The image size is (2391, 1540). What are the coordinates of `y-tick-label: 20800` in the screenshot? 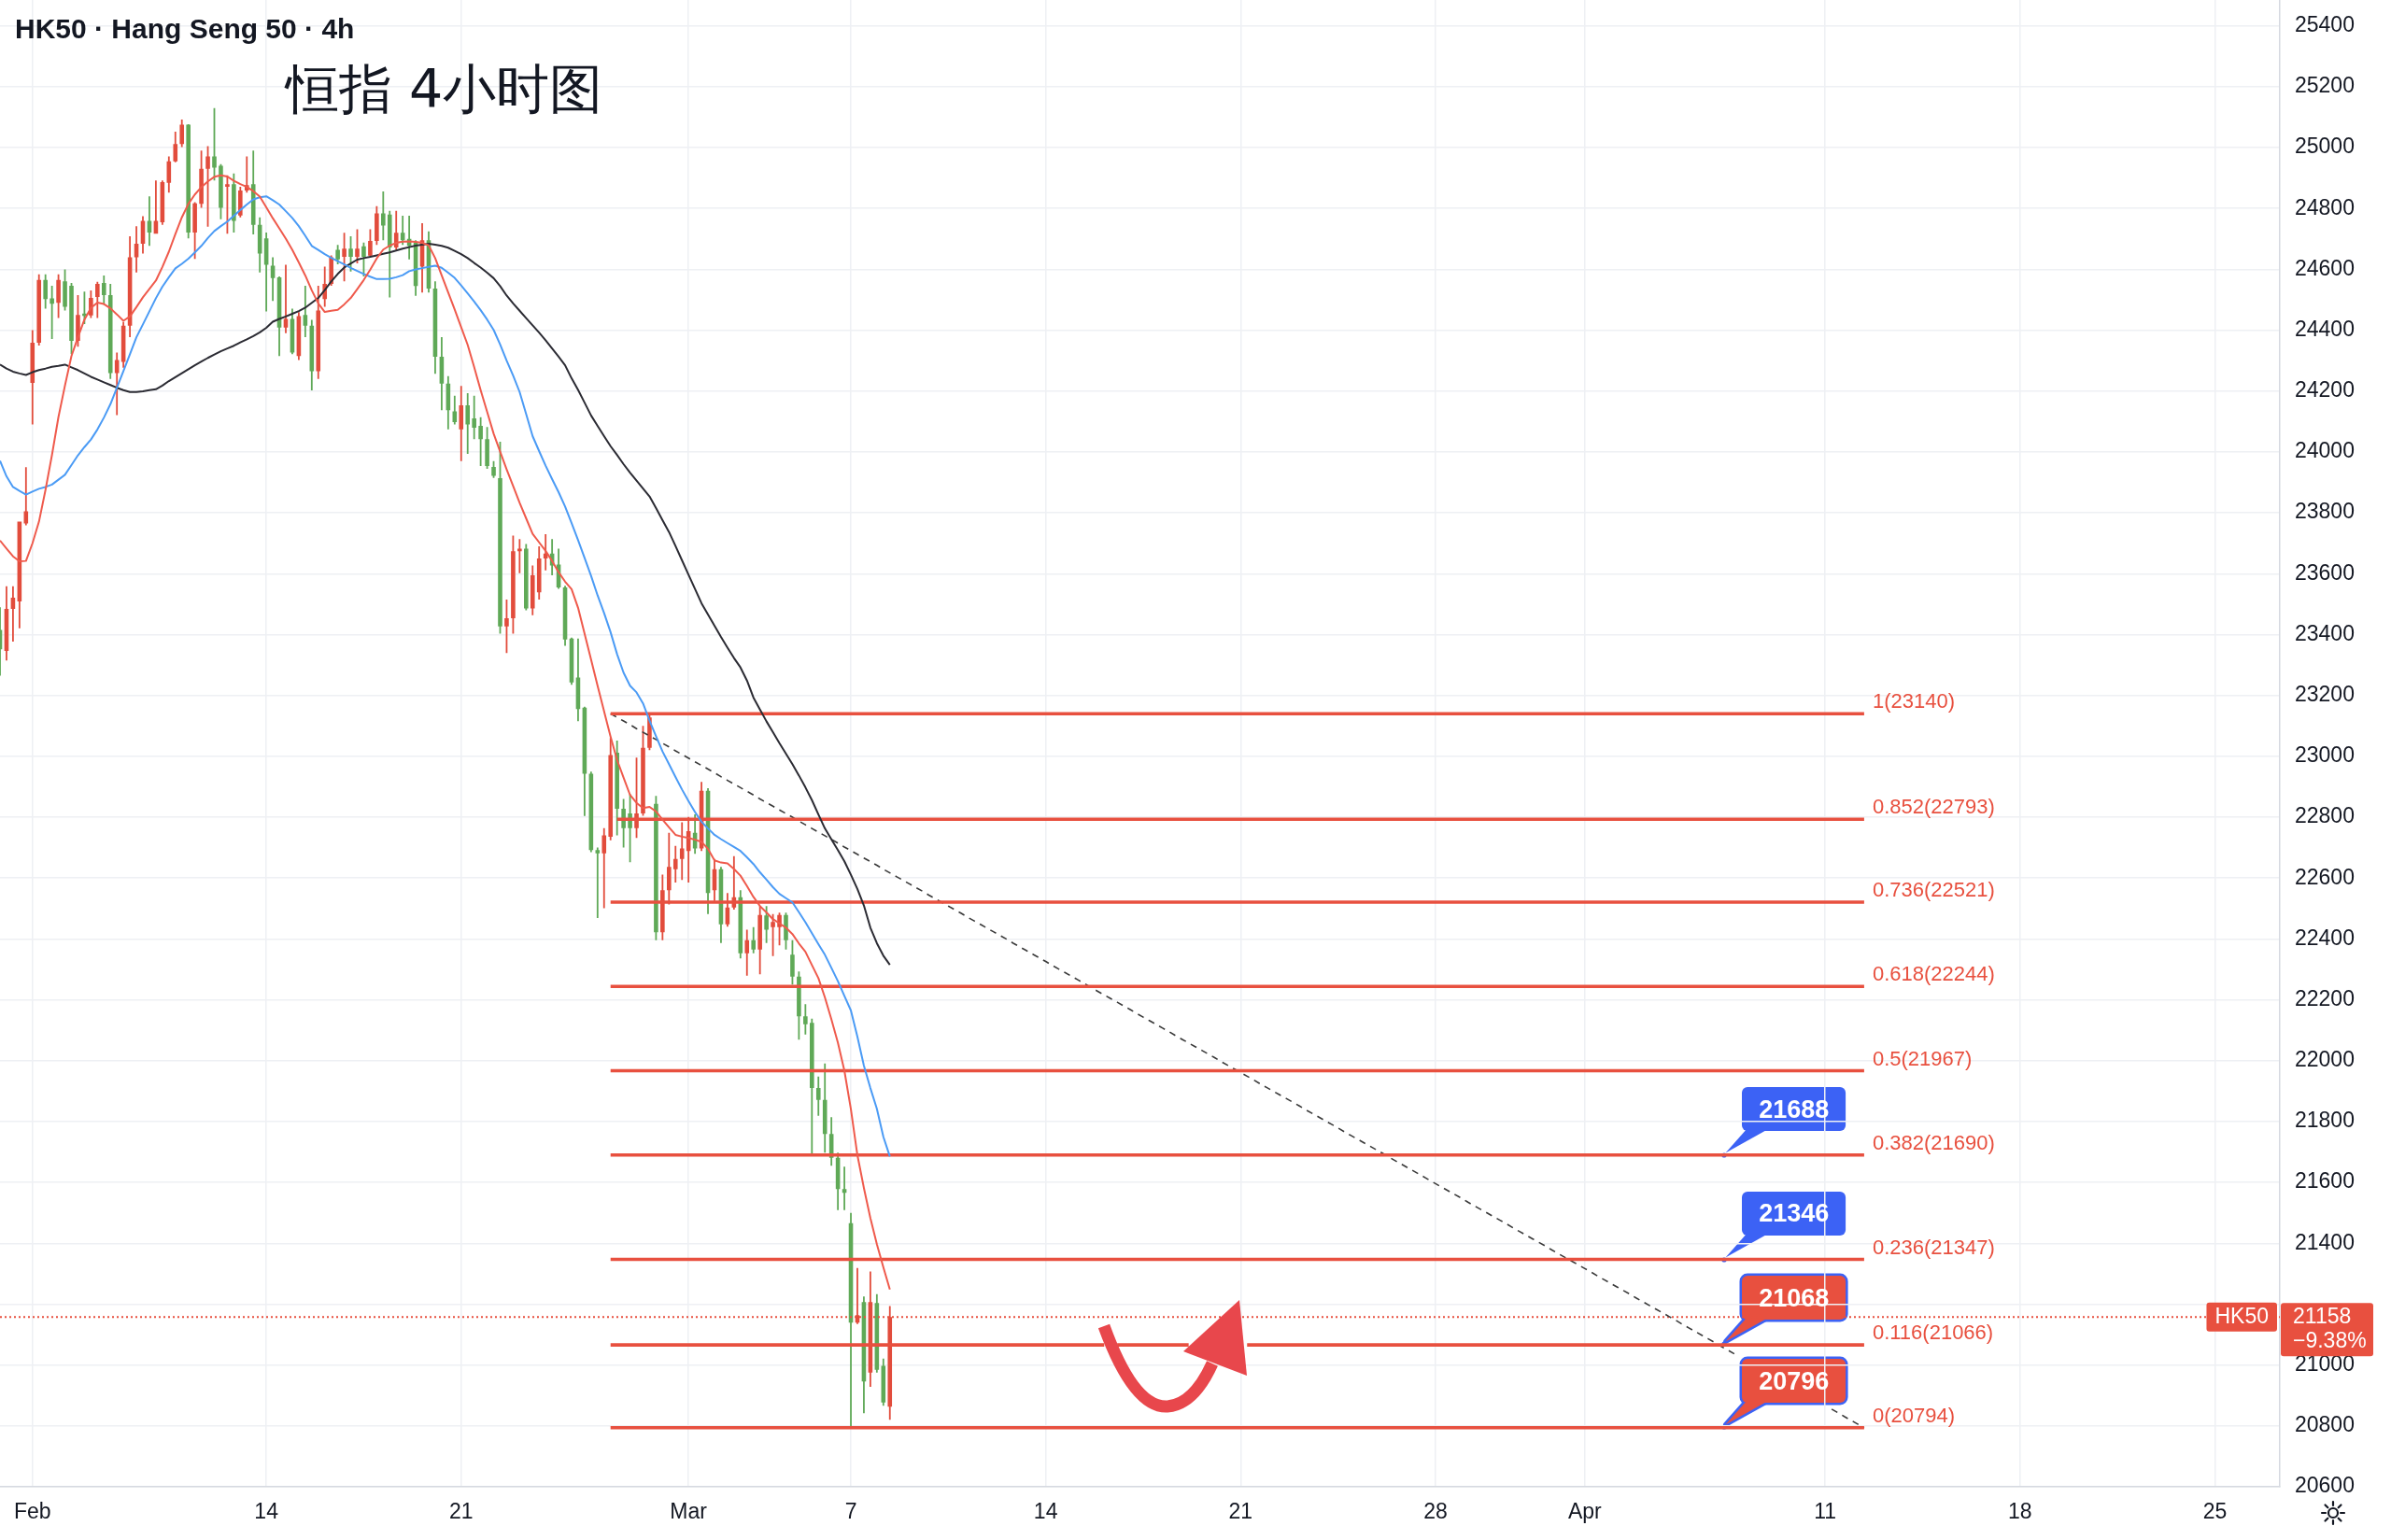 It's located at (2325, 1424).